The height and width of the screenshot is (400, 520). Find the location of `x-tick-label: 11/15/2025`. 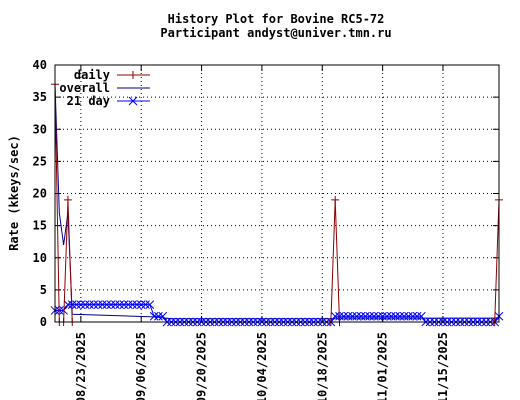

x-tick-label: 11/15/2025 is located at coordinates (443, 366).